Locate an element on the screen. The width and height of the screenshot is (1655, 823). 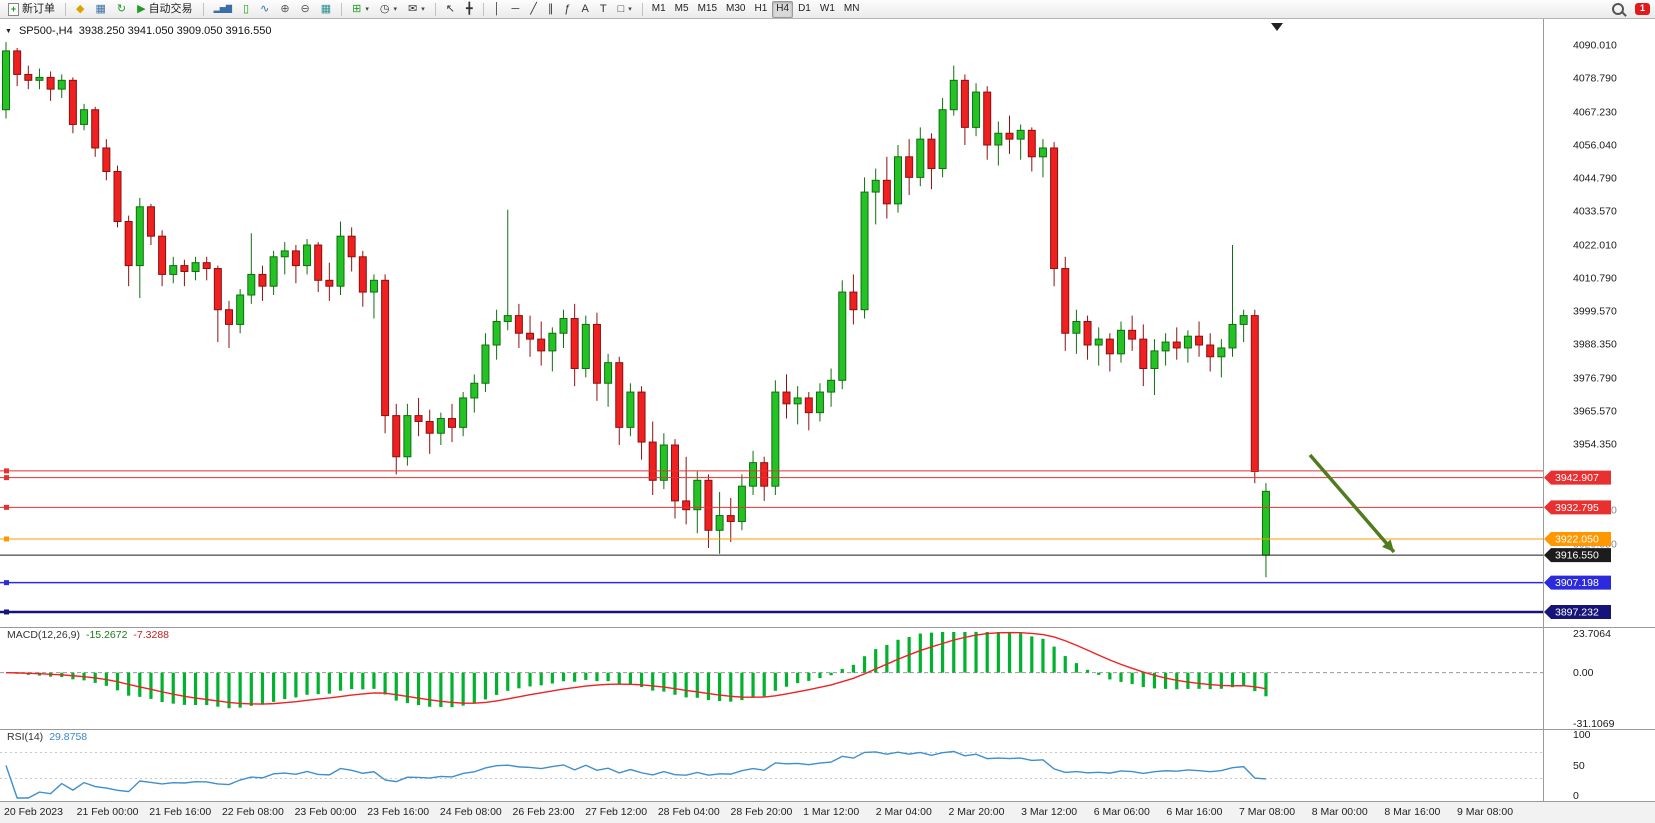
macd-axis-label: 0.00 is located at coordinates (1583, 673).